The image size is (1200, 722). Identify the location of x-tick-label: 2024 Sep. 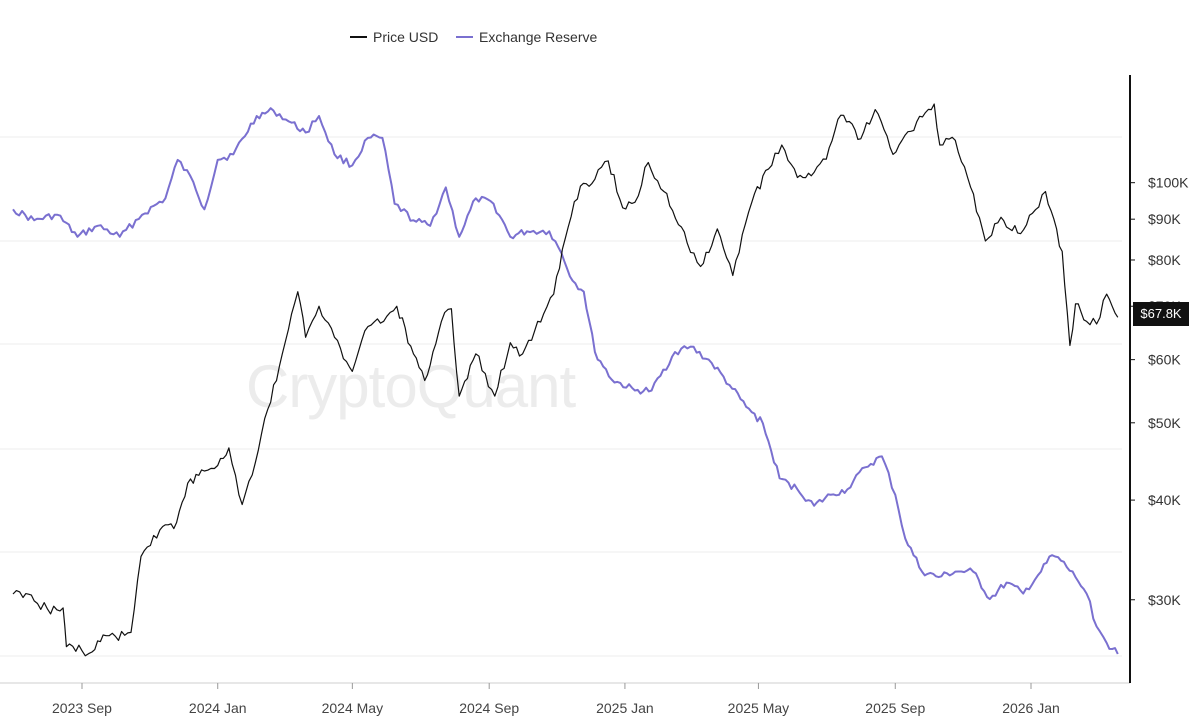
(489, 708).